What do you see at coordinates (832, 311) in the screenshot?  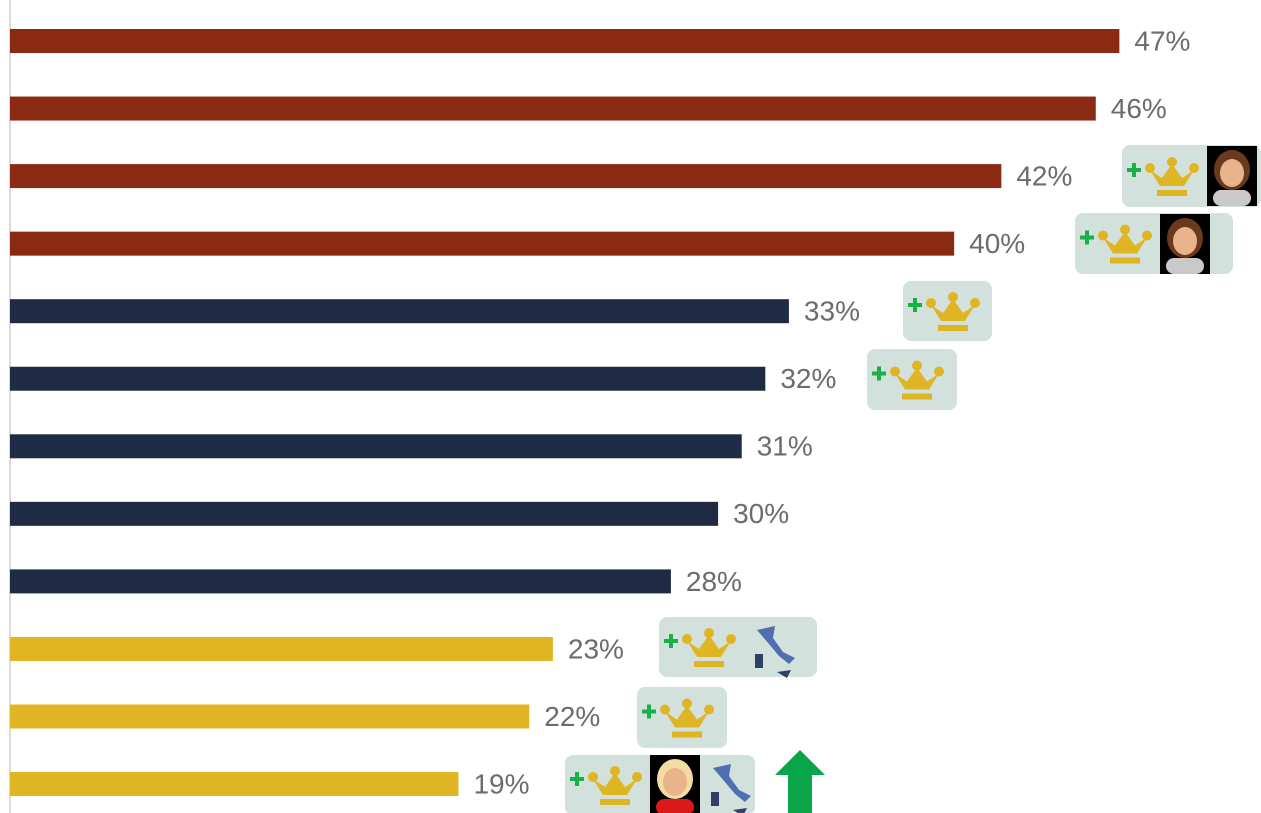 I see `value-label: 33%` at bounding box center [832, 311].